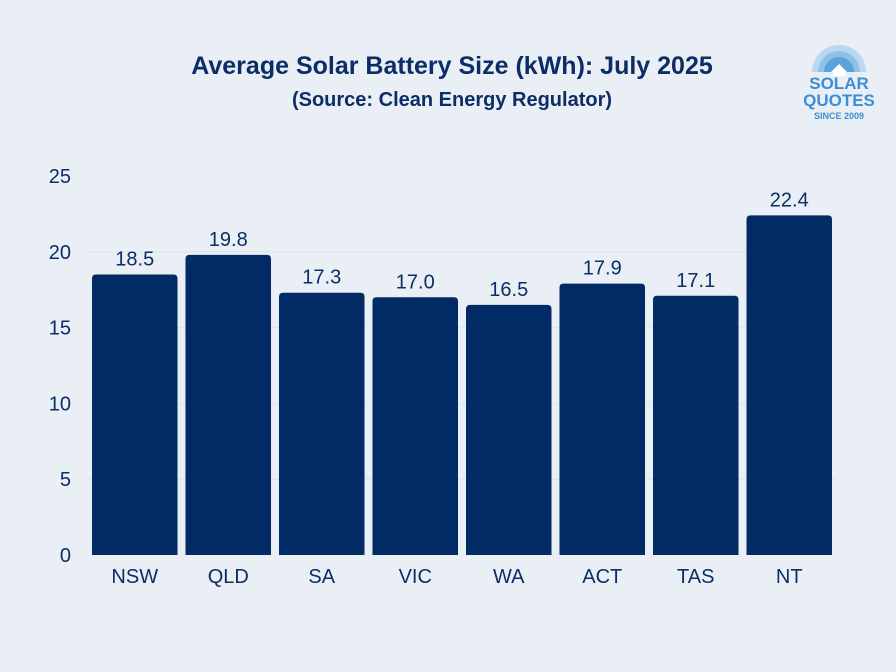  Describe the element at coordinates (415, 426) in the screenshot. I see `bar-vic` at that location.